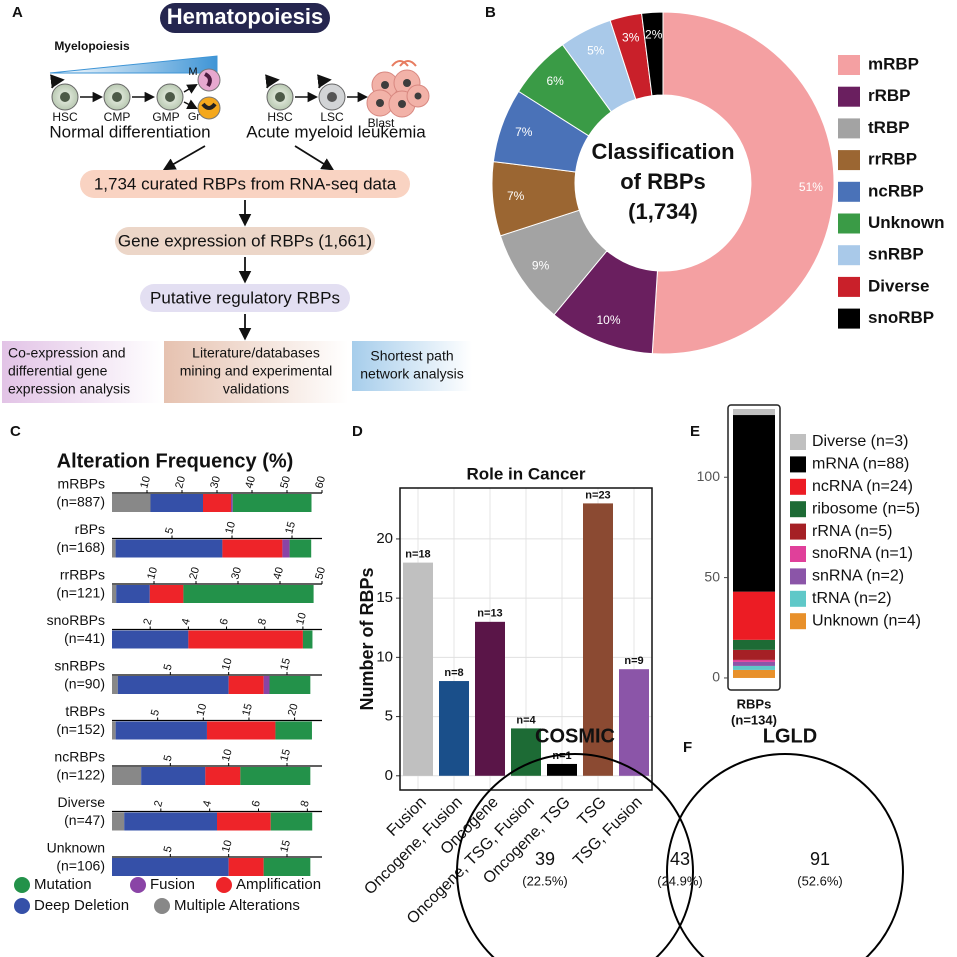 Image resolution: width=957 pixels, height=957 pixels. I want to click on y-tick-label: 20, so click(384, 538).